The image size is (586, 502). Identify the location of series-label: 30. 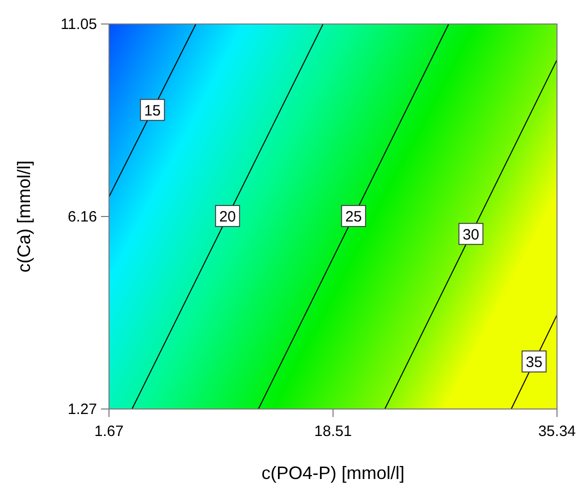
(471, 235).